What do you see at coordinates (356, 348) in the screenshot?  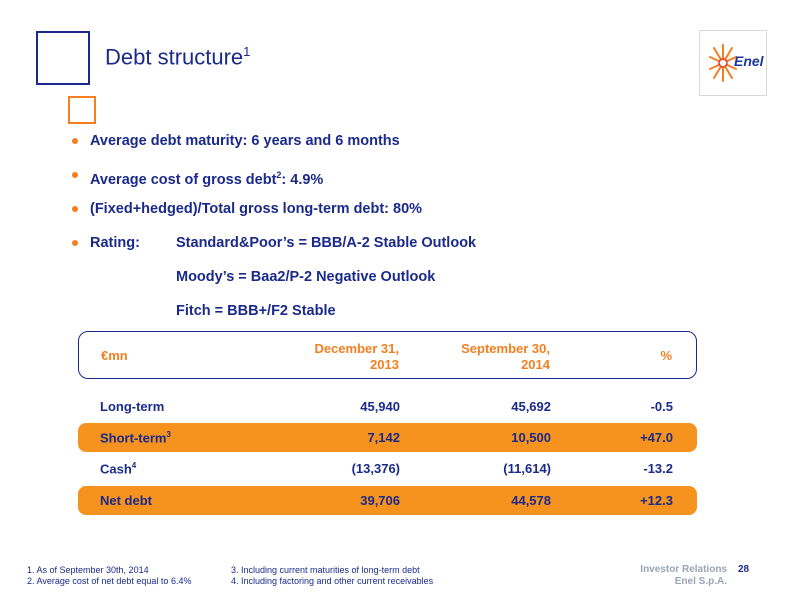 I see `header-dec-2013-line1: December 31,` at bounding box center [356, 348].